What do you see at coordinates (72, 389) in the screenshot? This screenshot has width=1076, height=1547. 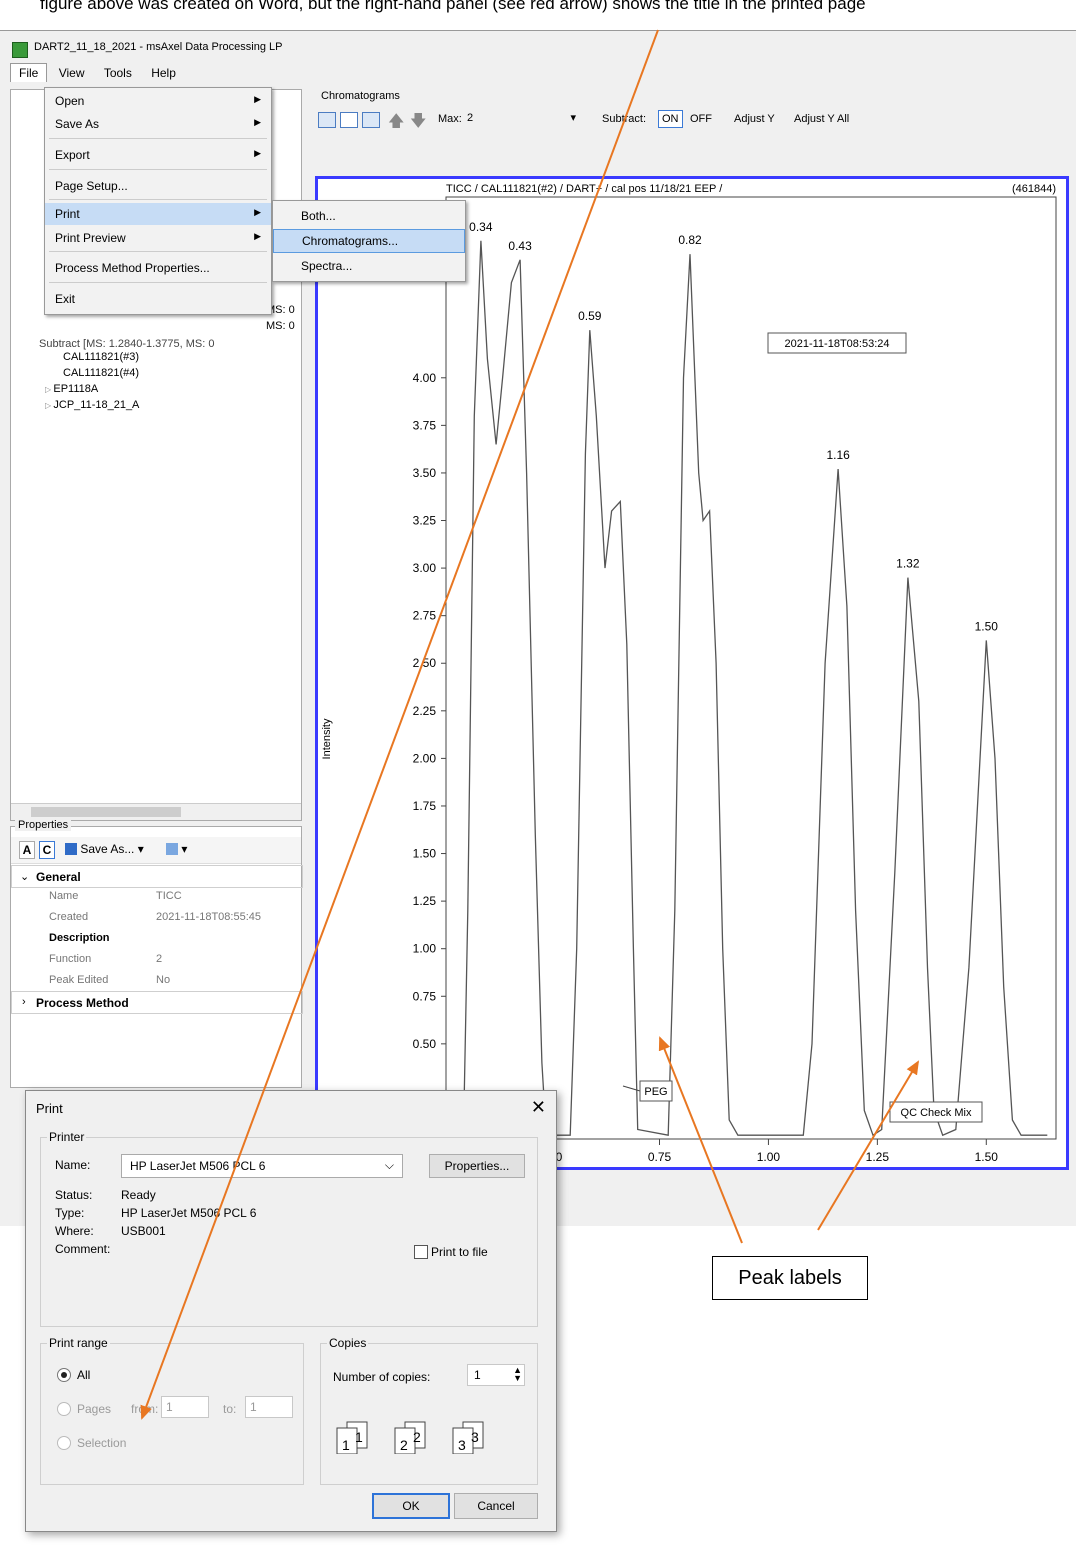 I see `tree-item: ▷ EP1118A` at bounding box center [72, 389].